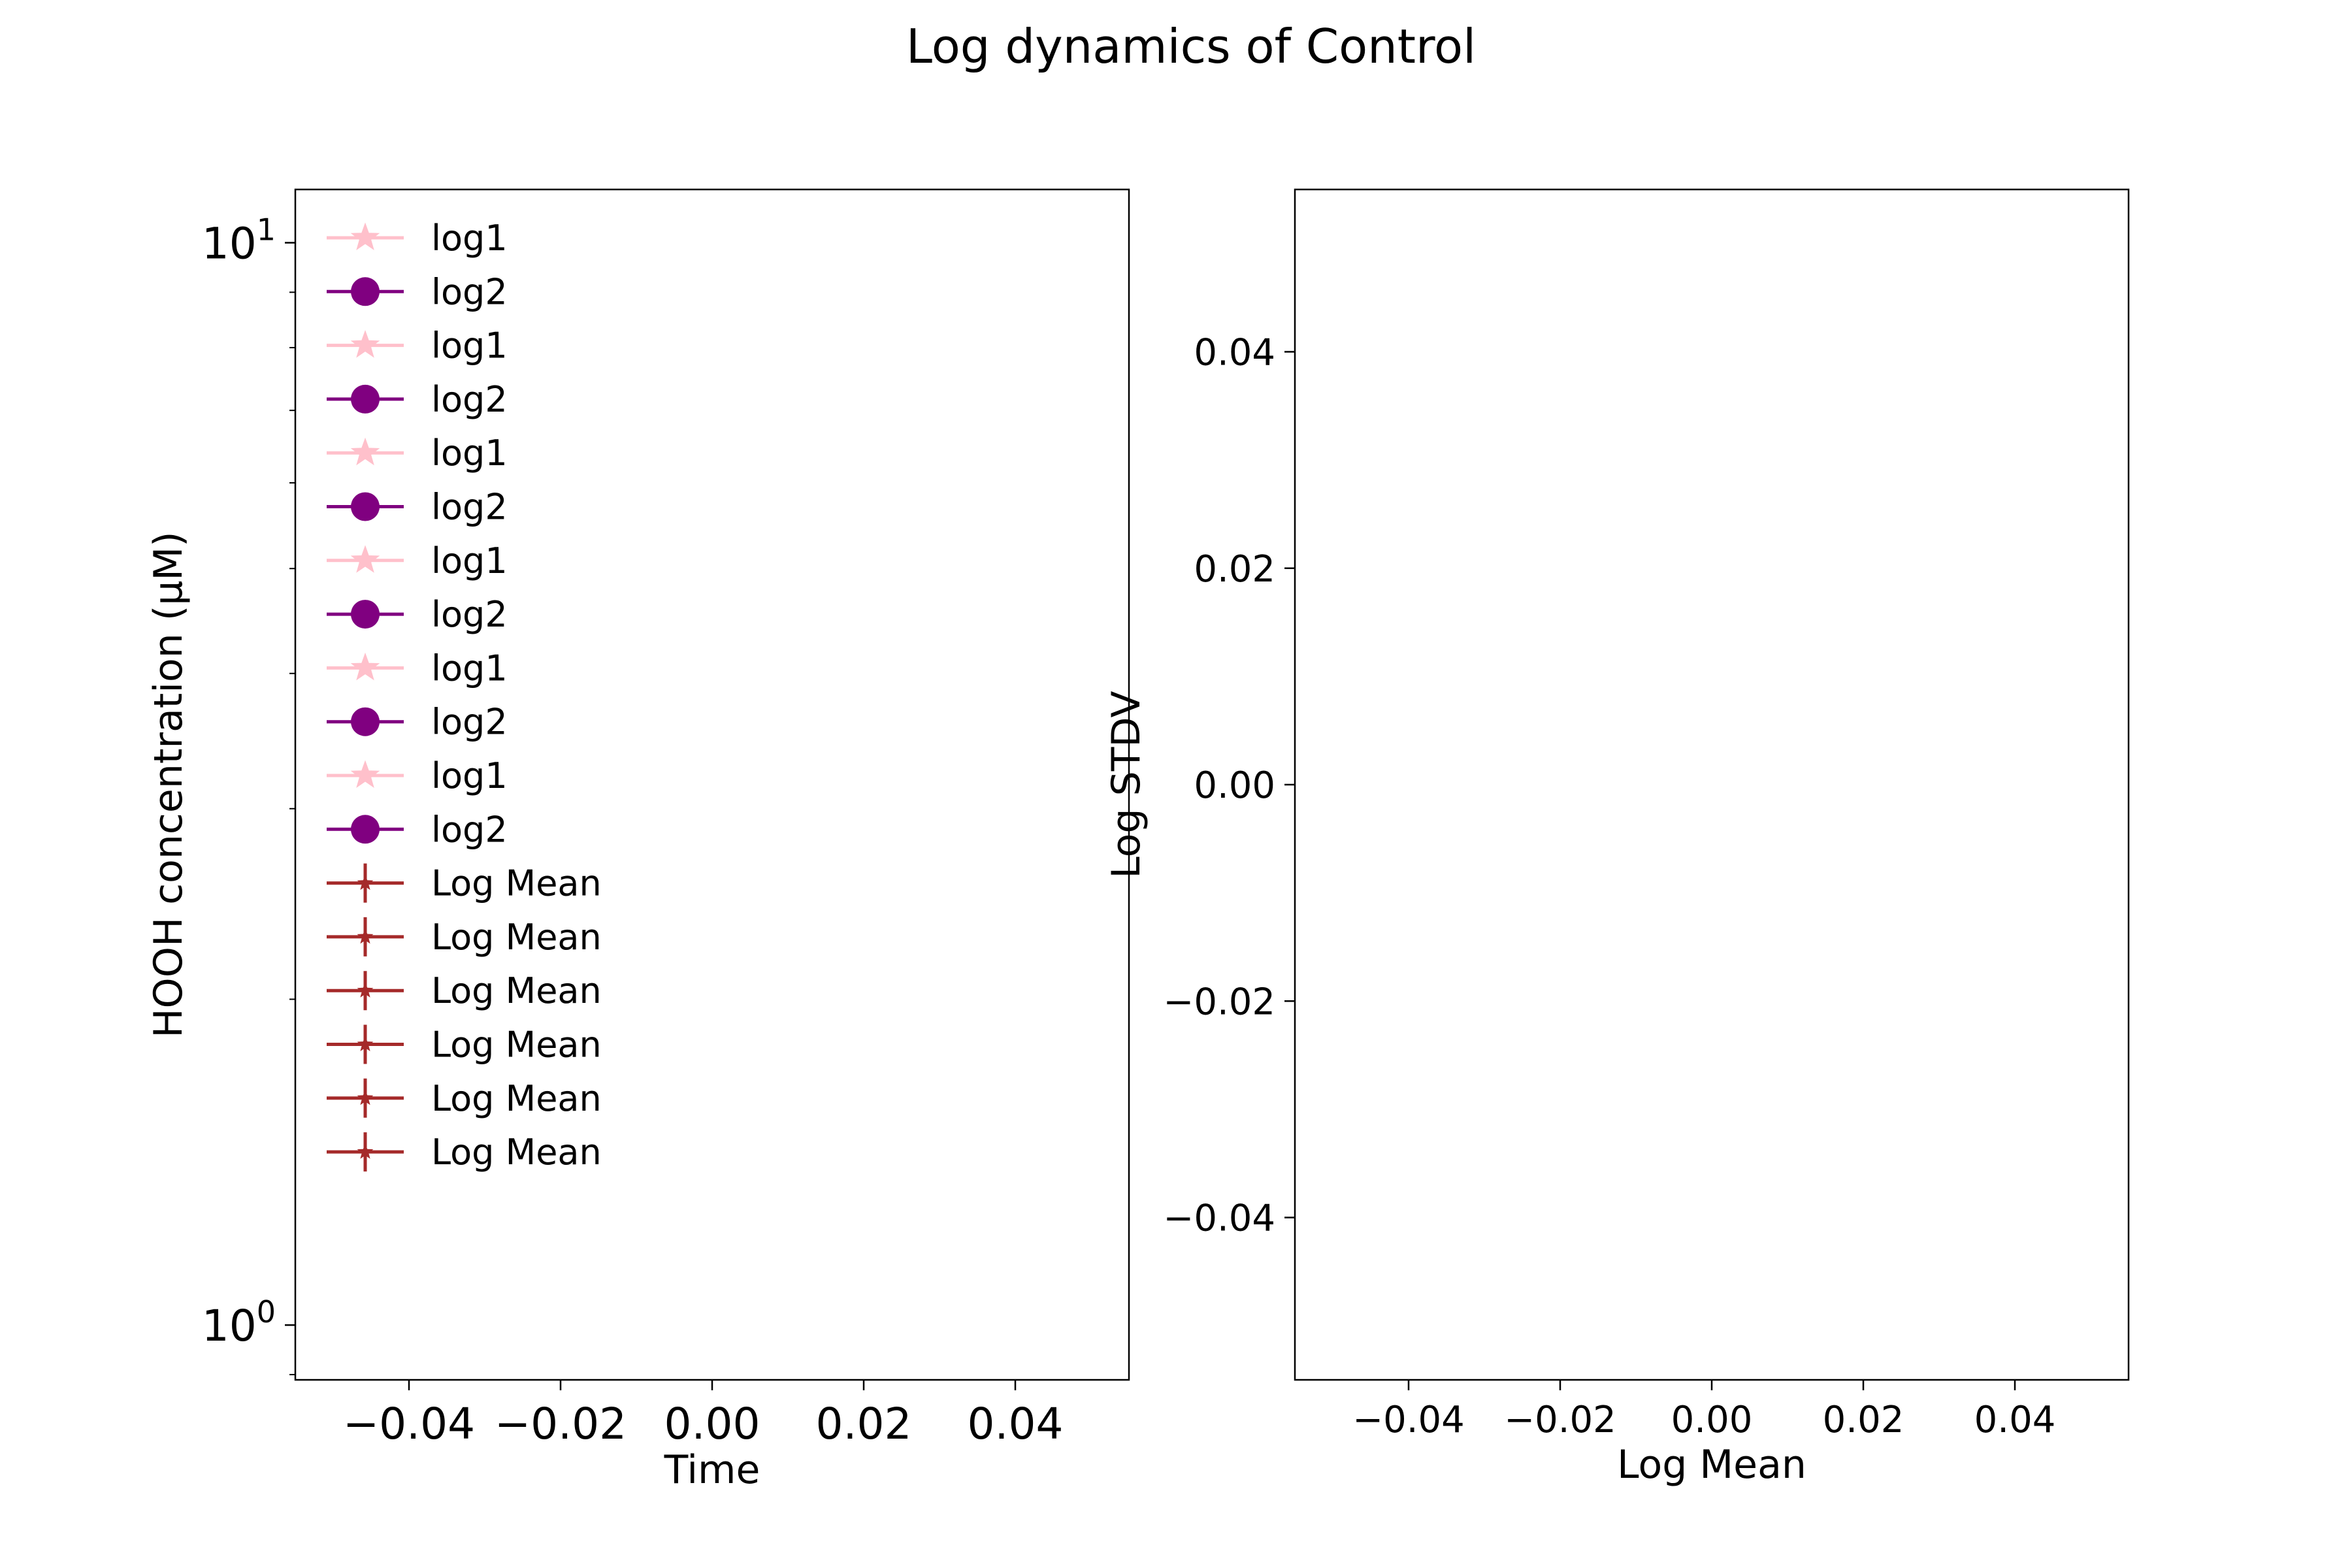  I want to click on left-x-tick-label: −0.04, so click(409, 1424).